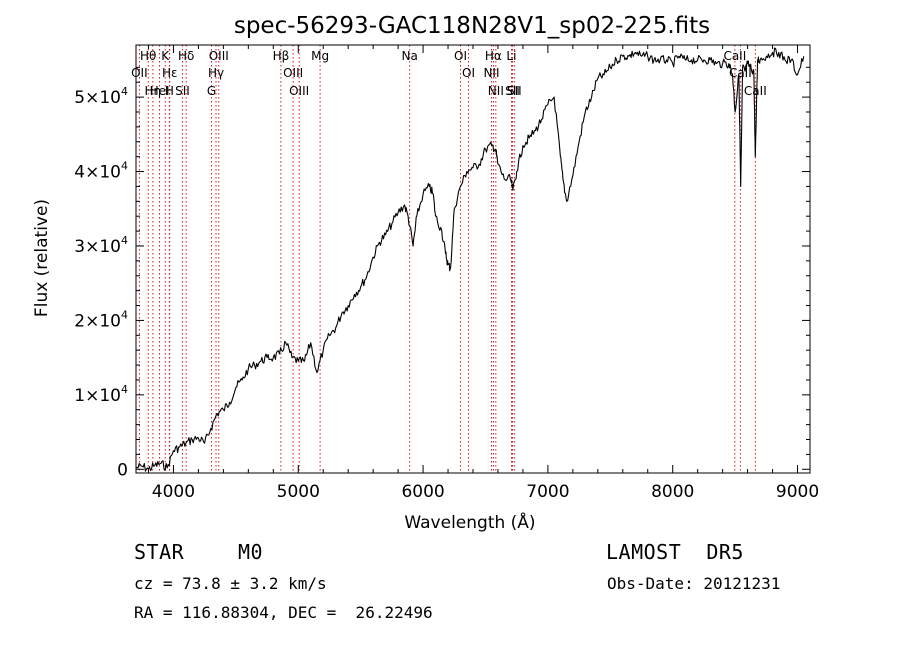  What do you see at coordinates (469, 522) in the screenshot?
I see `x-axis-label: Wavelength (Å)` at bounding box center [469, 522].